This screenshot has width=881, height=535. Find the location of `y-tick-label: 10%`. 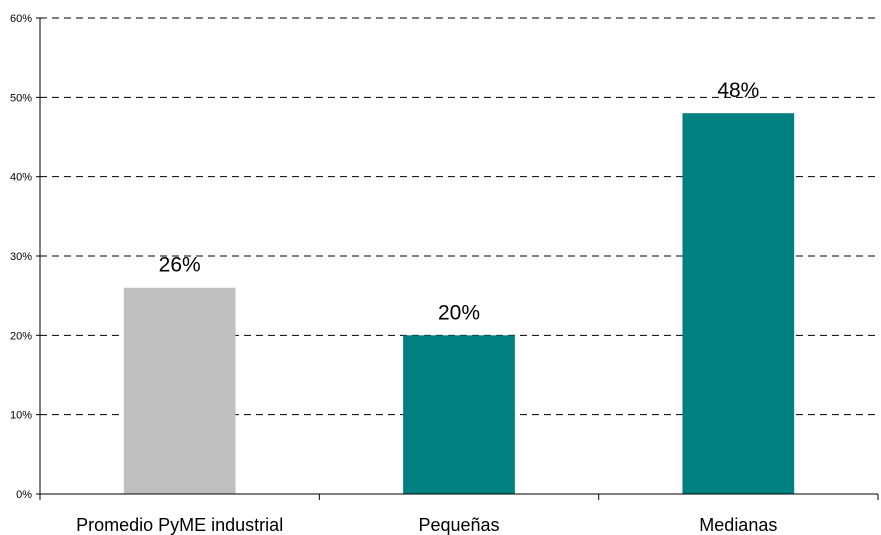

y-tick-label: 10% is located at coordinates (21, 416).